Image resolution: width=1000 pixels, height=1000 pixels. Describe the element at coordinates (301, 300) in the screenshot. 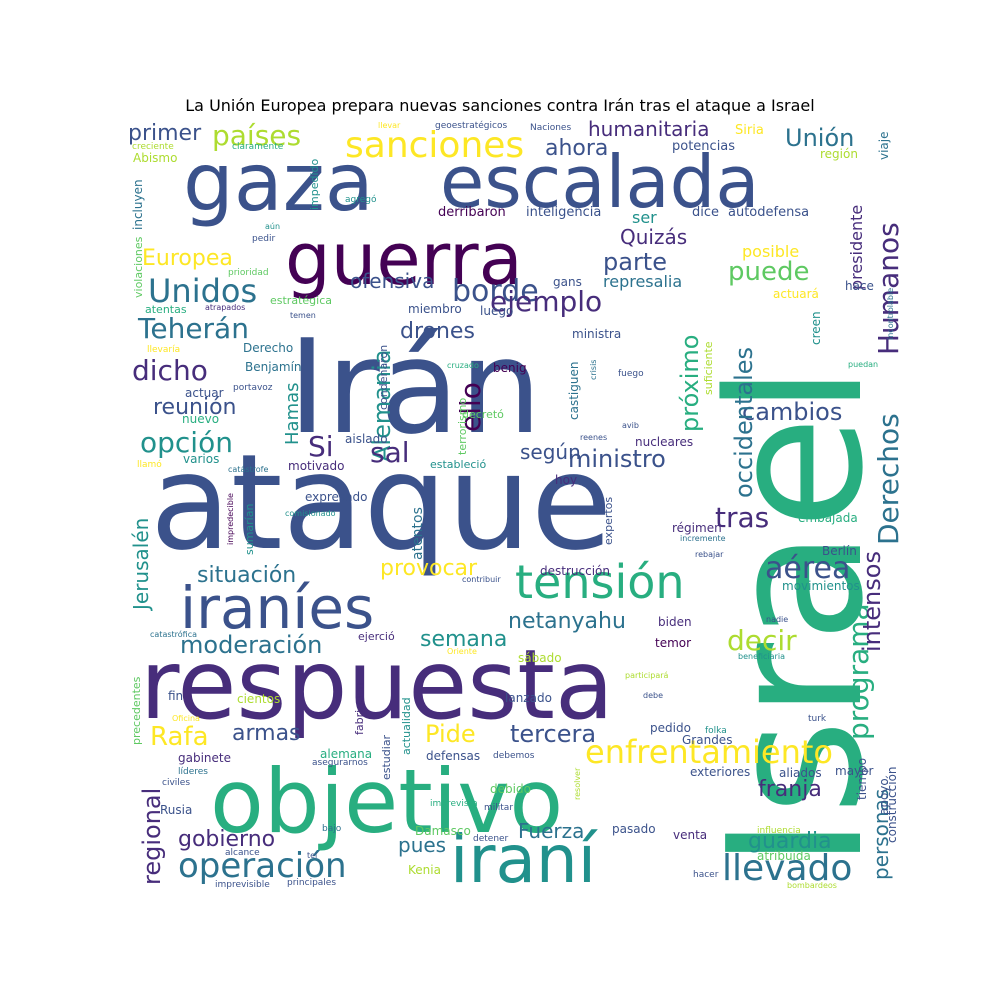

I see `cloud-word-estrategica: estratégica` at that location.